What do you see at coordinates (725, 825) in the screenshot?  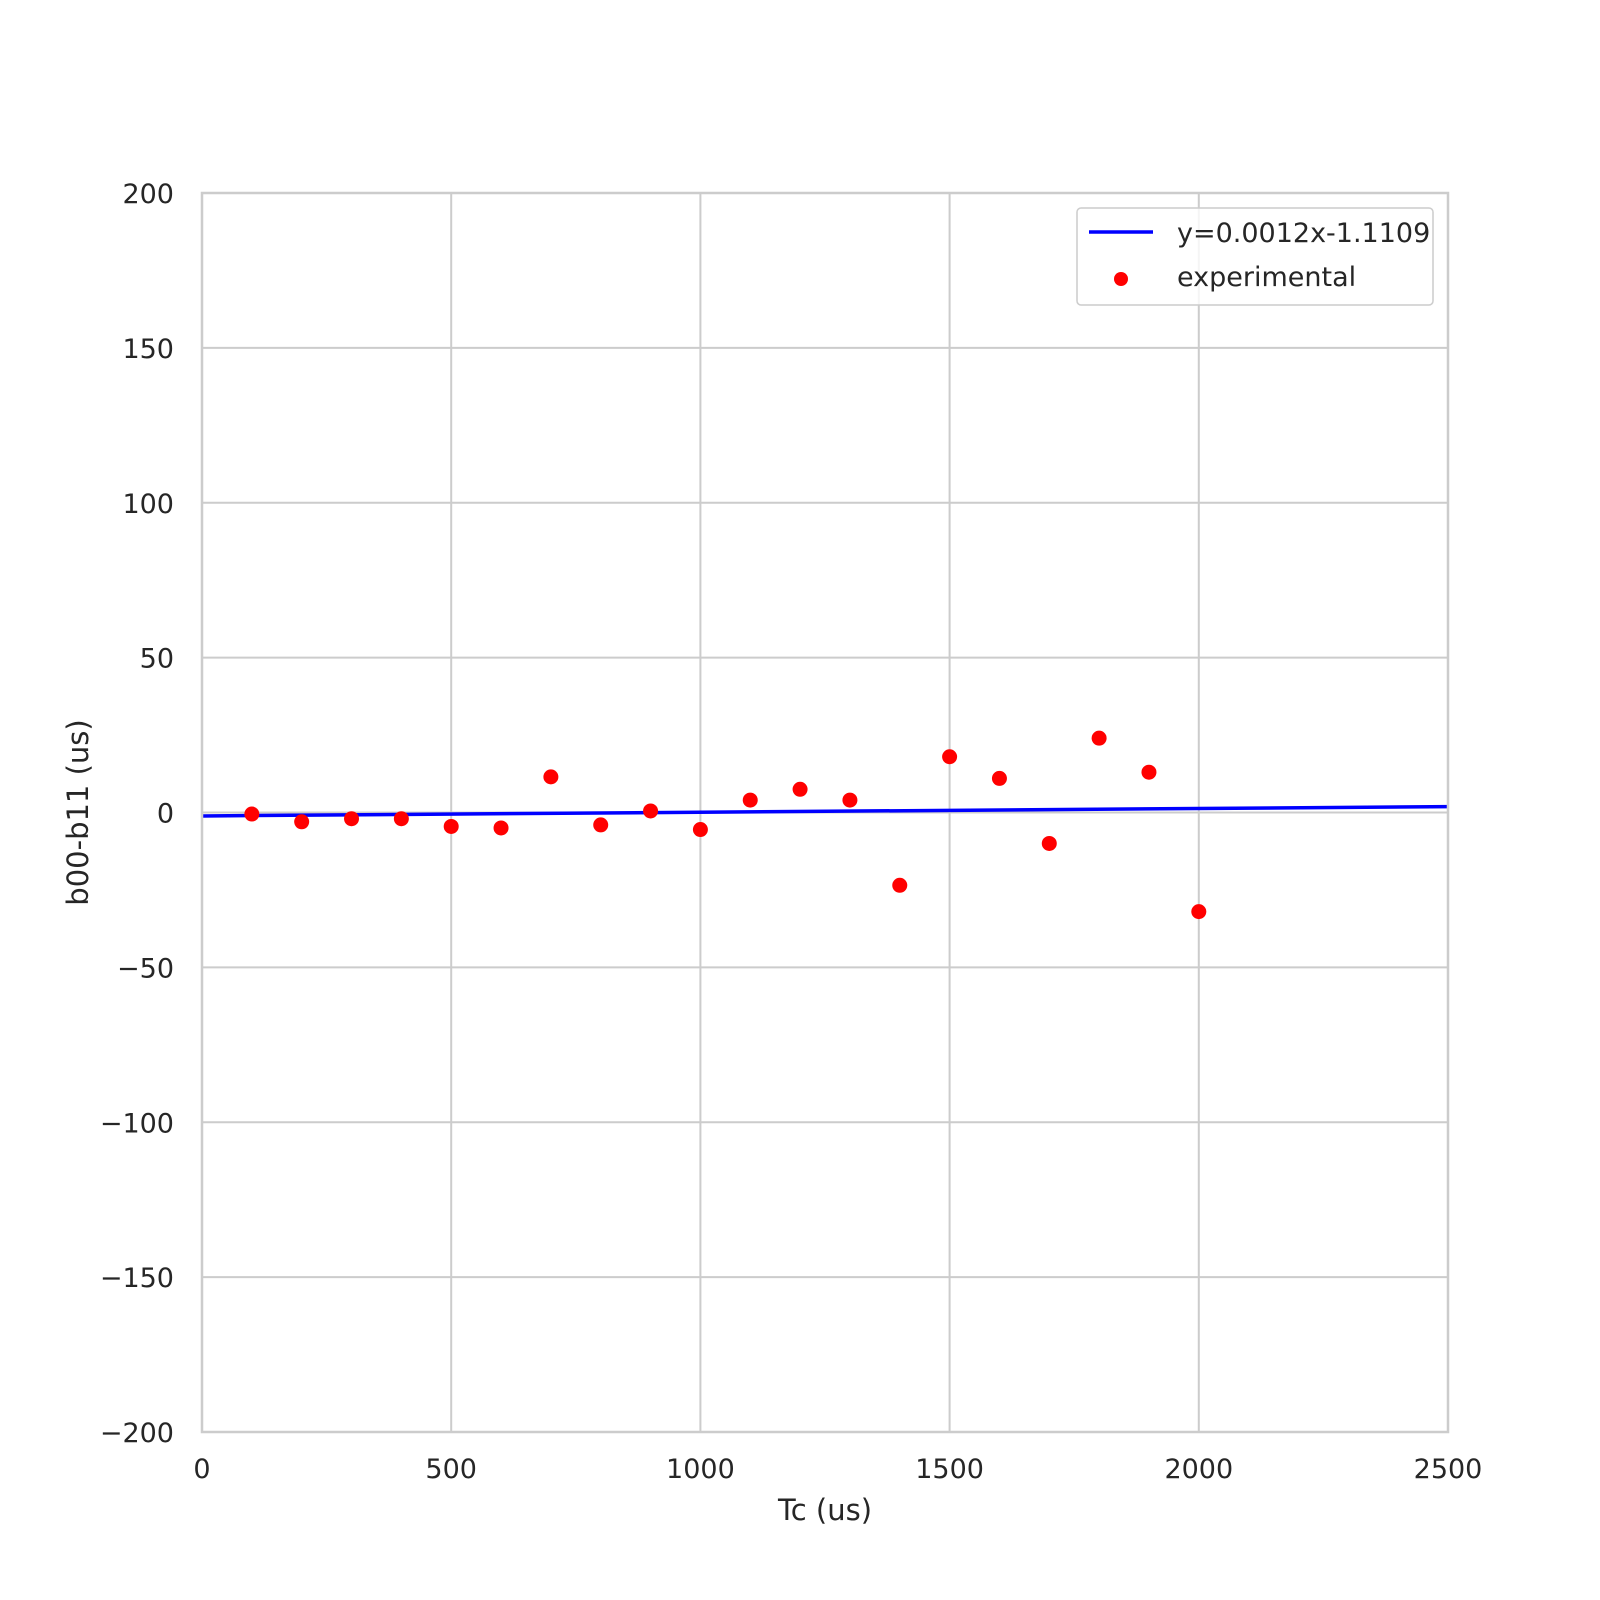 I see `data-points` at bounding box center [725, 825].